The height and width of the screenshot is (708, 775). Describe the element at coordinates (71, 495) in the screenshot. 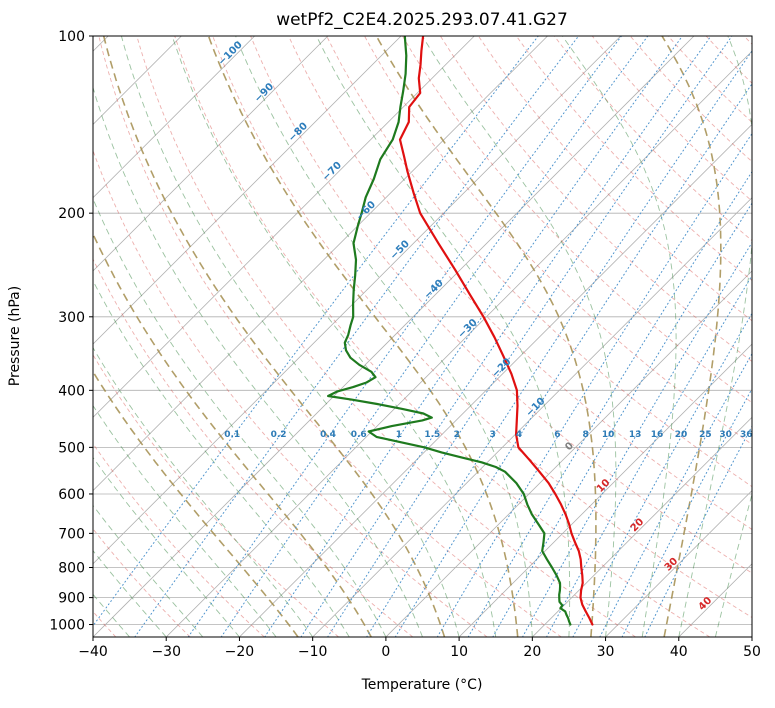

I see `y-tick-label: 600` at that location.